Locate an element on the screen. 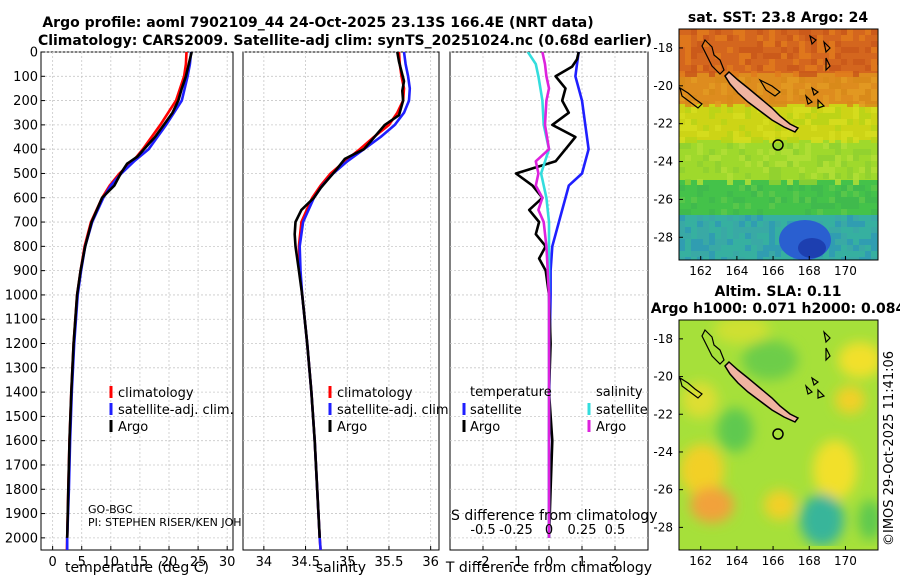 This screenshot has width=900, height=580. s-difference-tick-label: 0 is located at coordinates (549, 530).